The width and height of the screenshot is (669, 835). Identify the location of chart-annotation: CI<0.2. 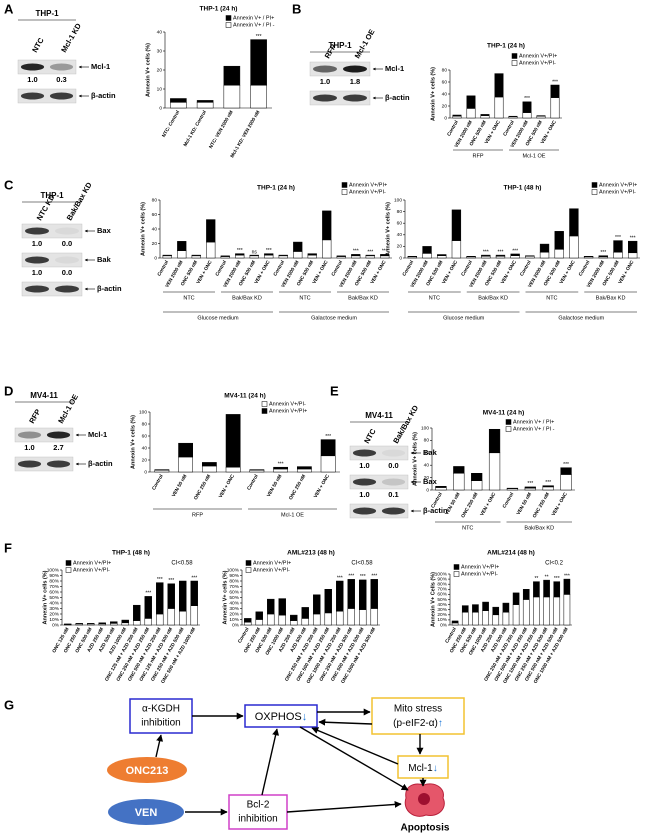
(554, 564).